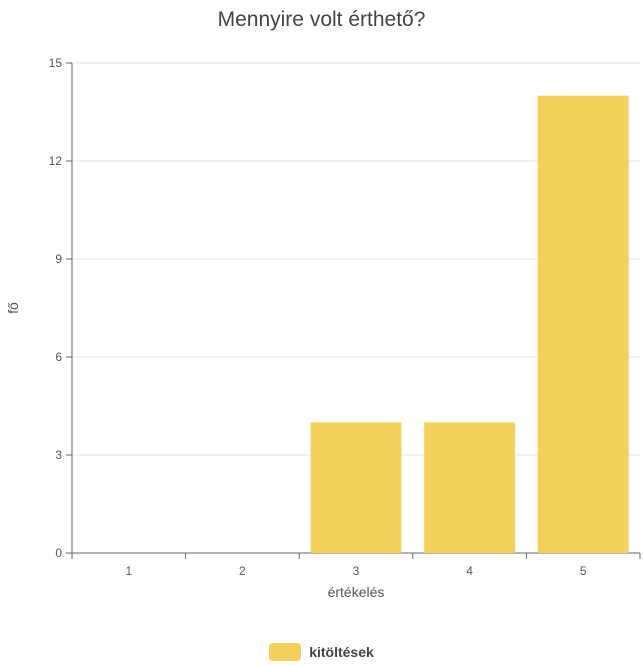 Image resolution: width=643 pixels, height=666 pixels. What do you see at coordinates (56, 161) in the screenshot?
I see `y-tick-label: 12` at bounding box center [56, 161].